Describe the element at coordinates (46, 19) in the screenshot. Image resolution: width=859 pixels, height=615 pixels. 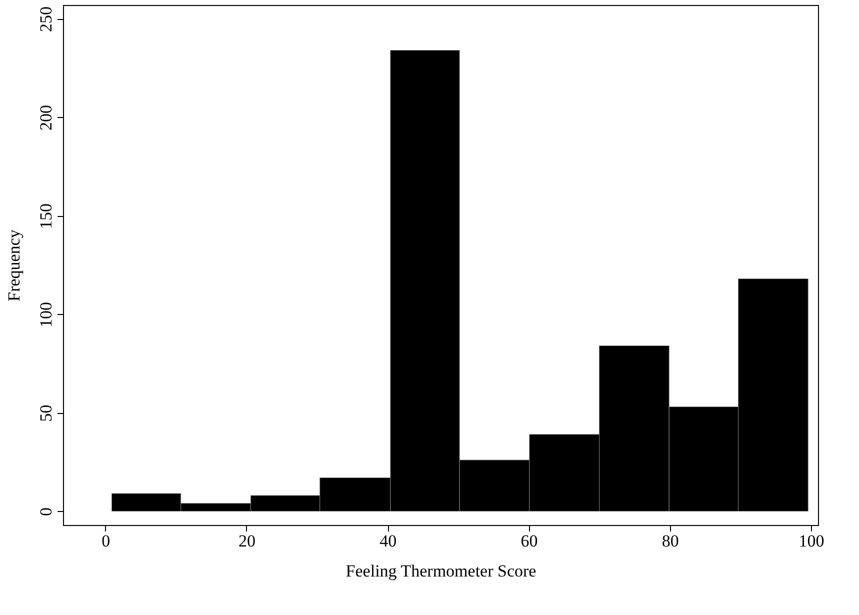
I see `y-tick-label: 250` at that location.